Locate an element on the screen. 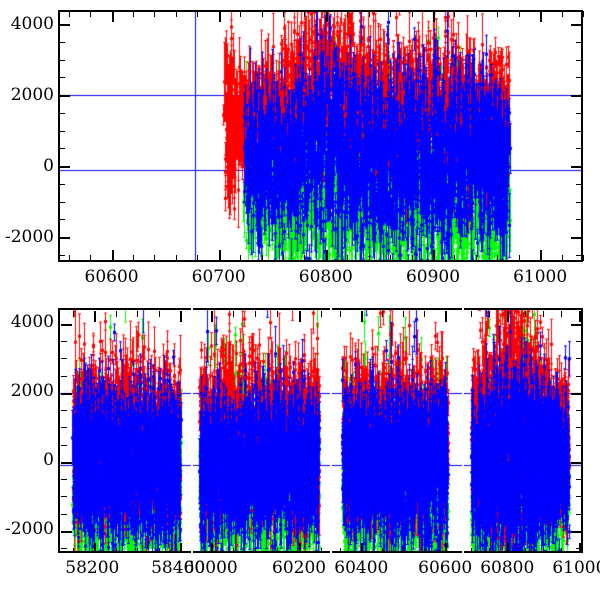  bottom-x-ticklabel: 60400 is located at coordinates (361, 568).